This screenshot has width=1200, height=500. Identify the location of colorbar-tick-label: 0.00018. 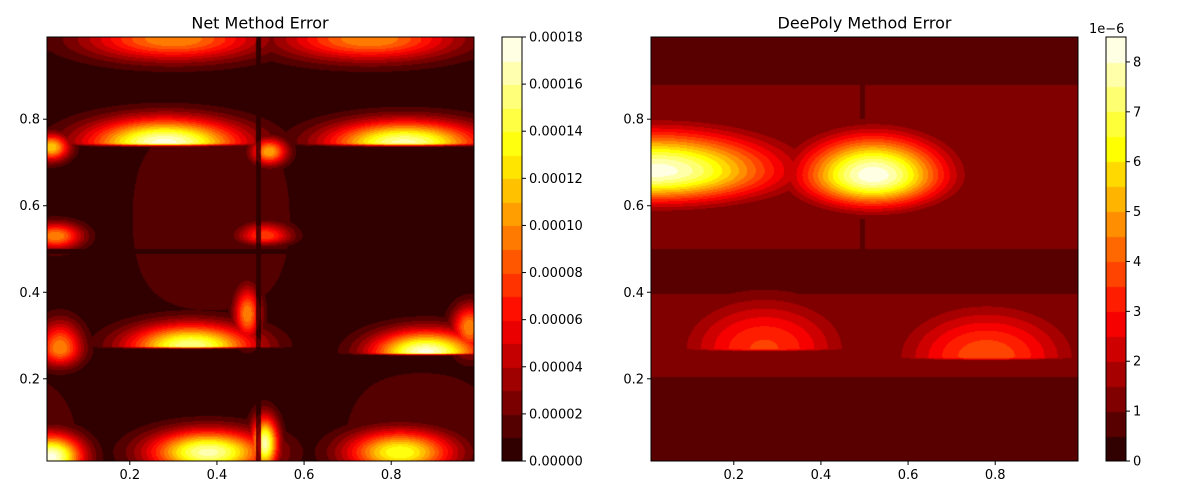
(556, 38).